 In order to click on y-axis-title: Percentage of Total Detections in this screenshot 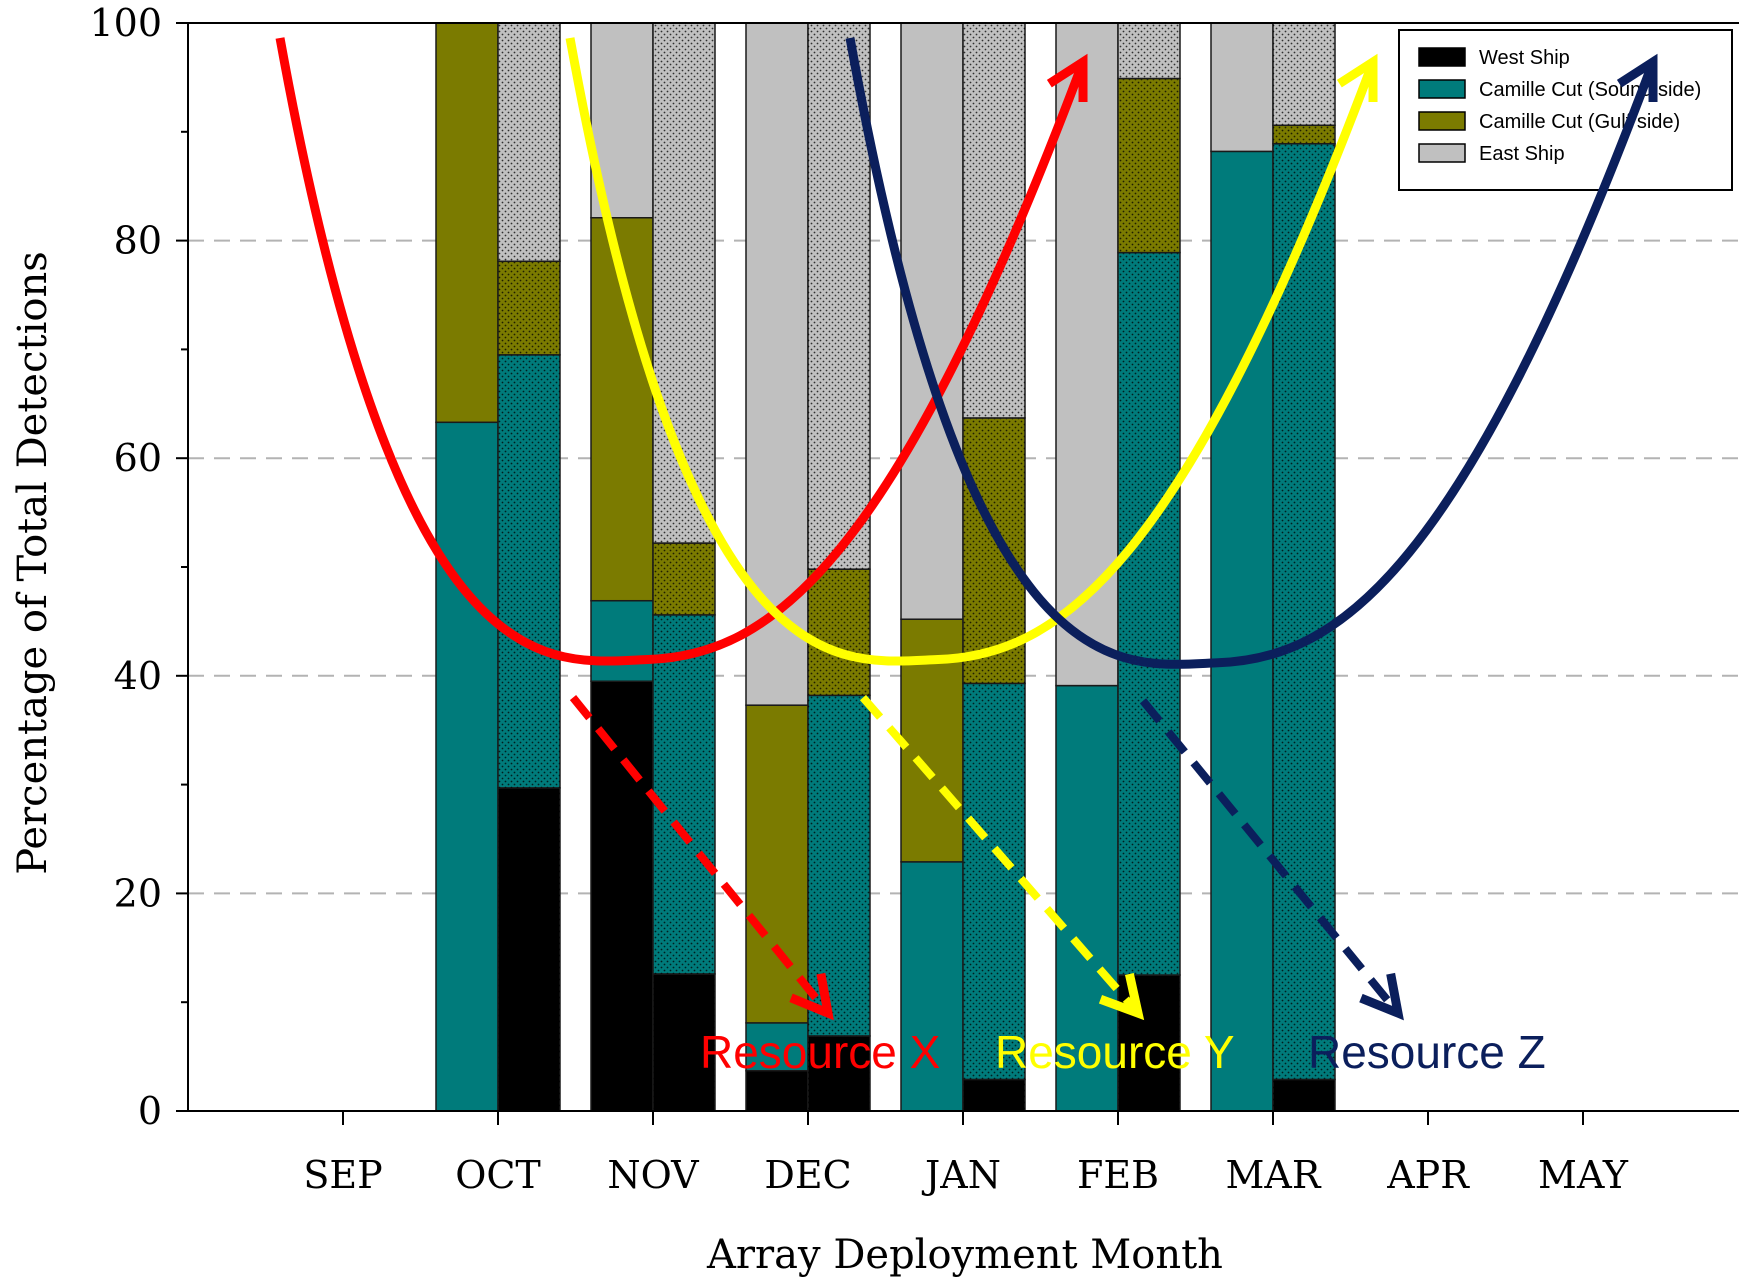, I will do `click(33, 562)`.